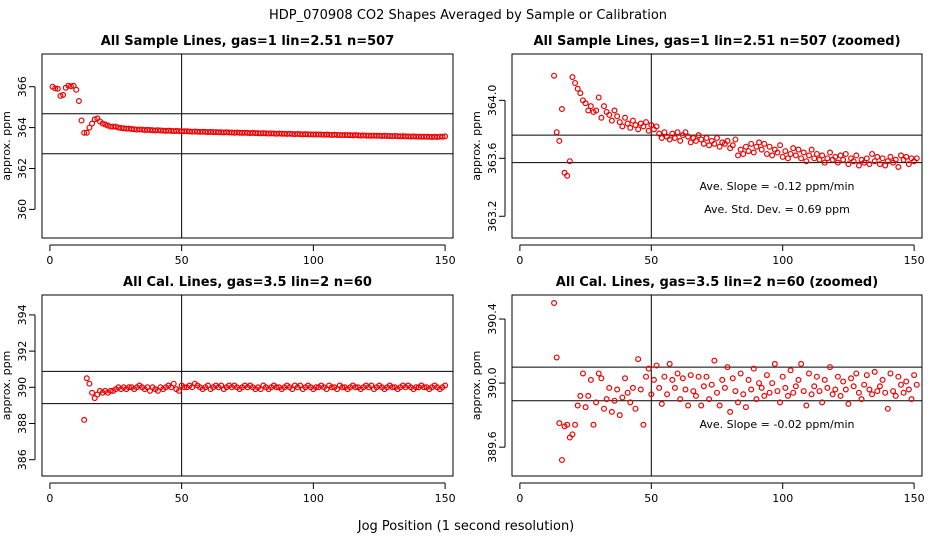 This screenshot has width=936, height=544. I want to click on y-tick-label: 389.6, so click(492, 447).